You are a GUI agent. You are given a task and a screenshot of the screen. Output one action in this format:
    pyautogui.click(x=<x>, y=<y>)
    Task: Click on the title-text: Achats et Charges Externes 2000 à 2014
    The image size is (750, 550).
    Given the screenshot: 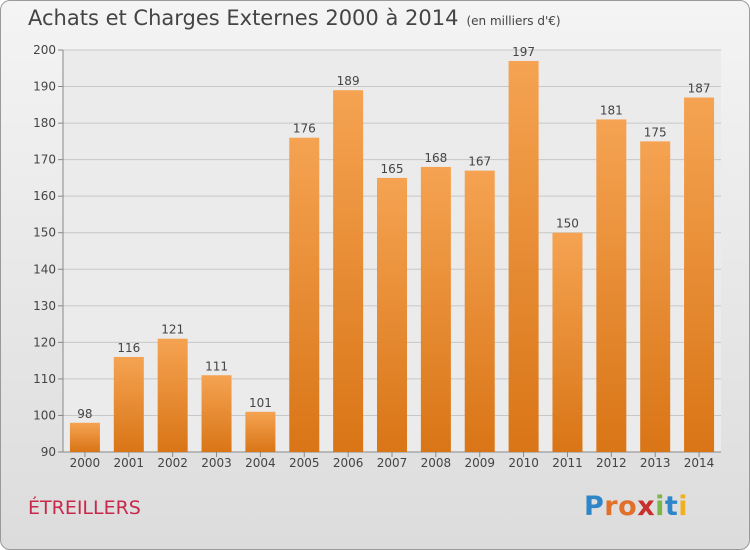 What is the action you would take?
    pyautogui.click(x=243, y=18)
    